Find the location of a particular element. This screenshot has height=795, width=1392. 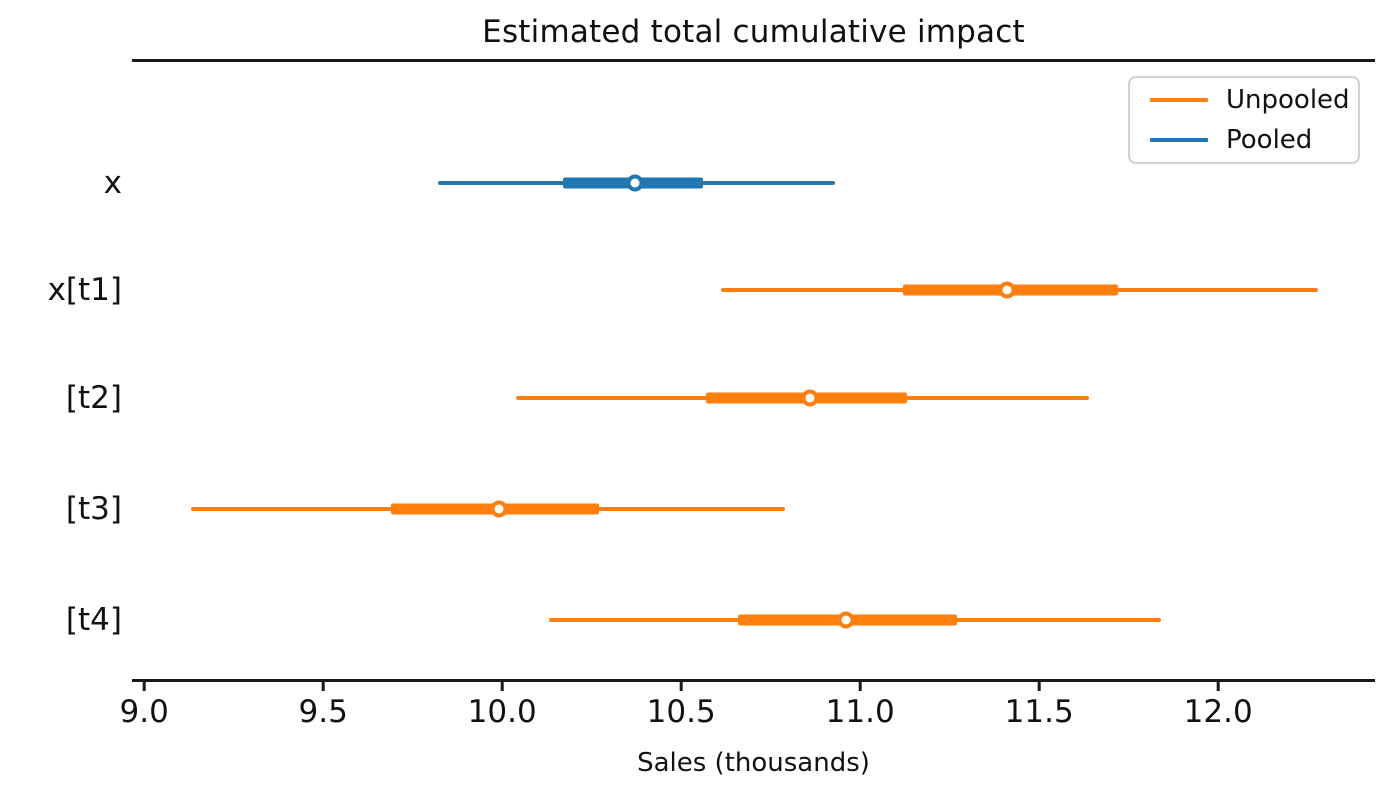

legend: Unpooled Pooled is located at coordinates (1244, 120).